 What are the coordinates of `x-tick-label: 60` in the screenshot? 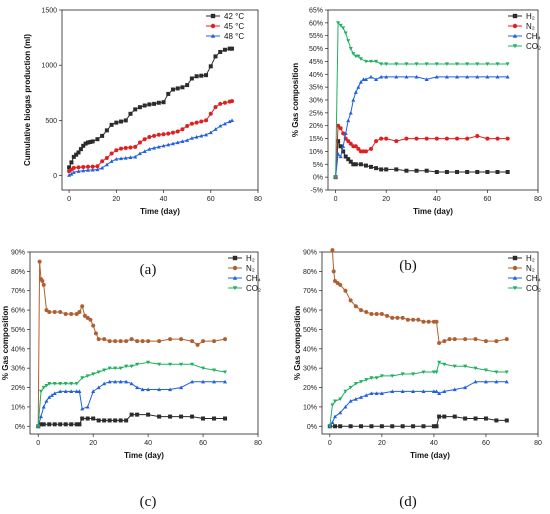 It's located at (203, 443).